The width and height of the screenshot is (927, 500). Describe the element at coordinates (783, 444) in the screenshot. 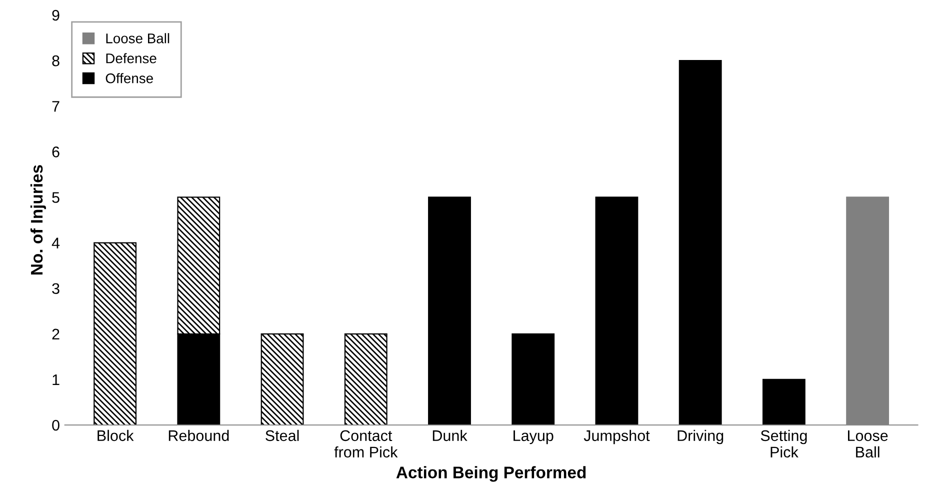

I see `x-tick-label: Setting Pick` at that location.